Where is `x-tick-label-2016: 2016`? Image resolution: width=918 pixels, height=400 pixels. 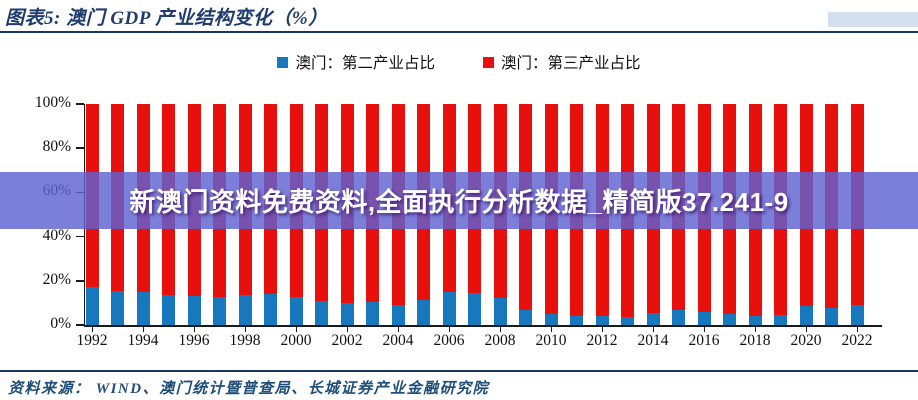 x-tick-label-2016: 2016 is located at coordinates (704, 340).